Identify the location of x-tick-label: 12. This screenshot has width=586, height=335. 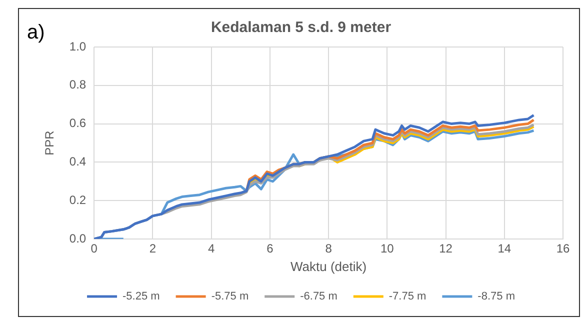
(446, 249).